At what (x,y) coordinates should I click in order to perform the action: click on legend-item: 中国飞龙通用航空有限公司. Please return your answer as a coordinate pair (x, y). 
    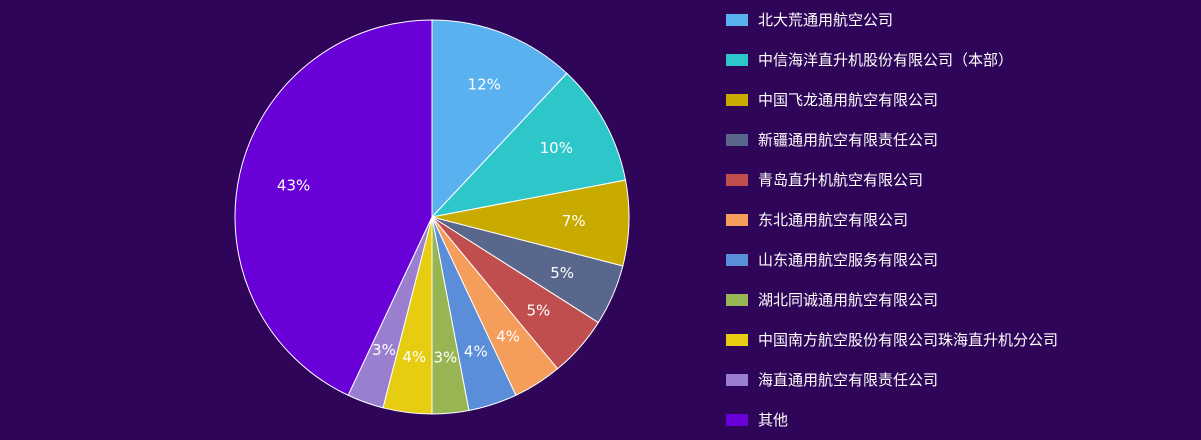
    Looking at the image, I should click on (832, 100).